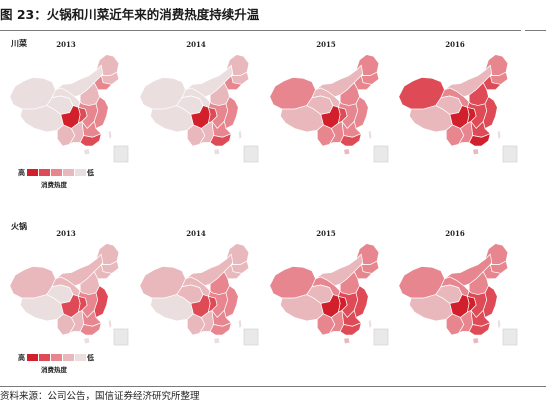 The height and width of the screenshot is (403, 546). I want to click on panel-label: 火锅, so click(19, 226).